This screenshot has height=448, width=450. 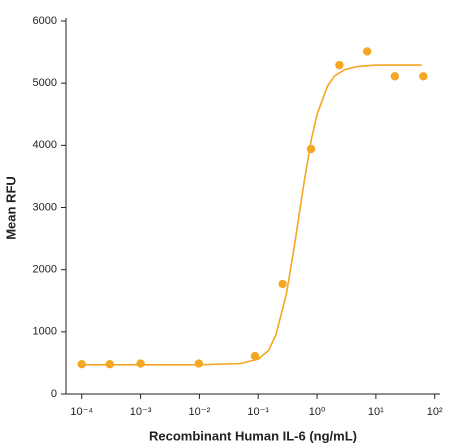 What do you see at coordinates (435, 412) in the screenshot?
I see `x-tick-label: 10²` at bounding box center [435, 412].